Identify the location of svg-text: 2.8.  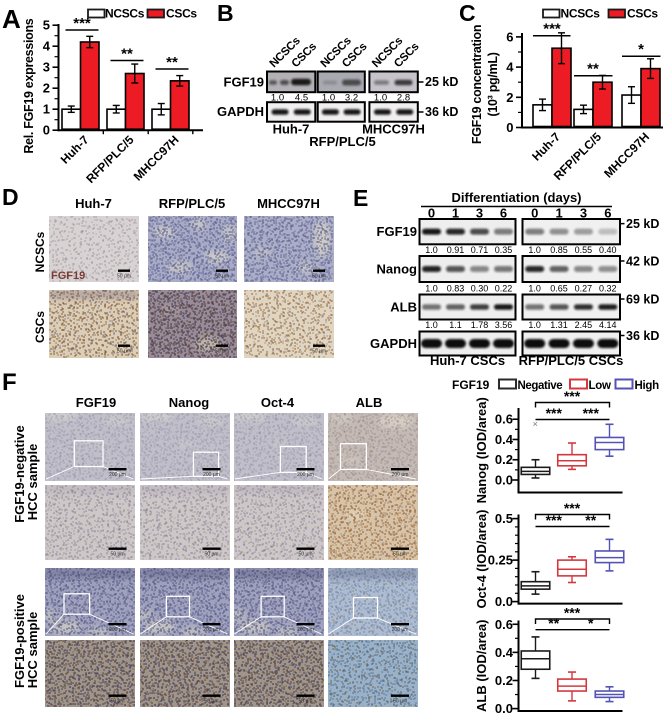
(403, 98).